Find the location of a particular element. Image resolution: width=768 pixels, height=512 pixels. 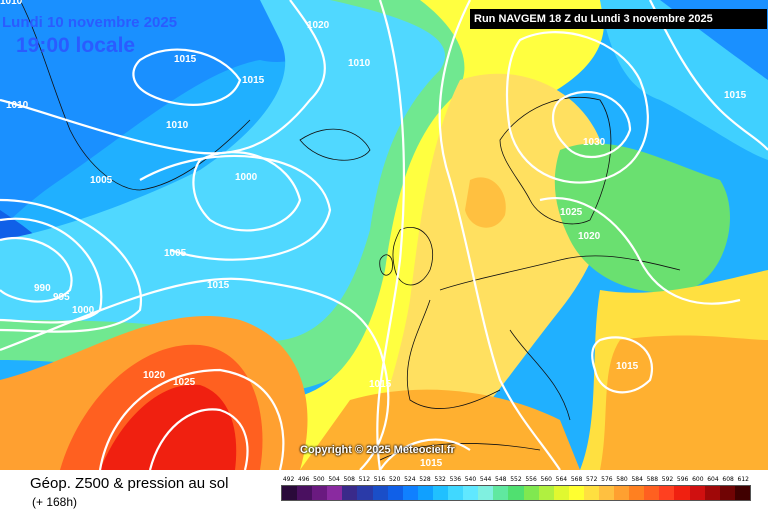

isobar-1020-e is located at coordinates (640, 251).